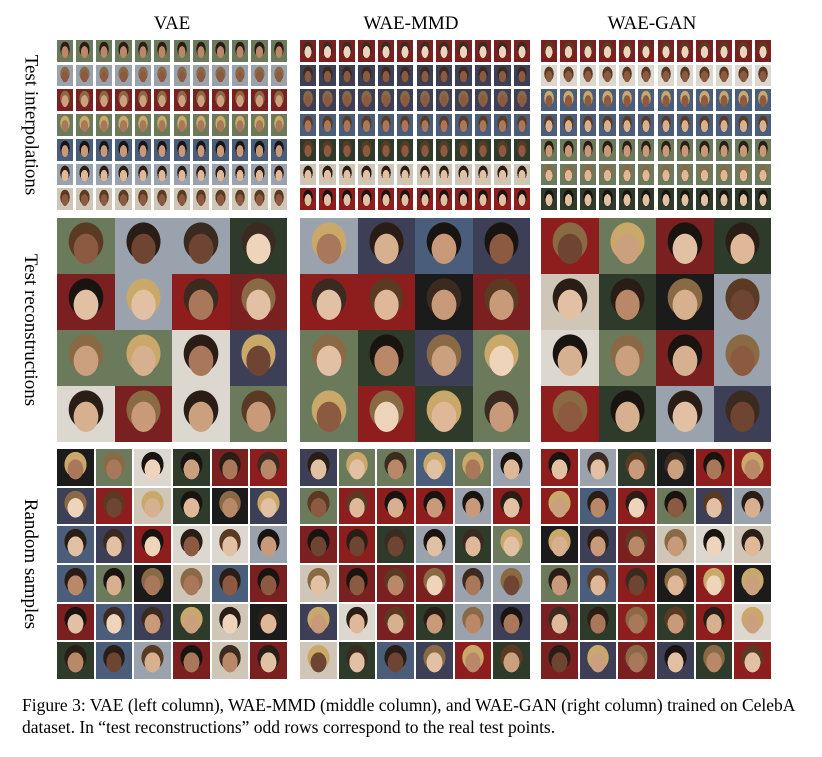 Image resolution: width=822 pixels, height=757 pixels. What do you see at coordinates (415, 125) in the screenshot?
I see `image-panel-wae-mmd-interpolations` at bounding box center [415, 125].